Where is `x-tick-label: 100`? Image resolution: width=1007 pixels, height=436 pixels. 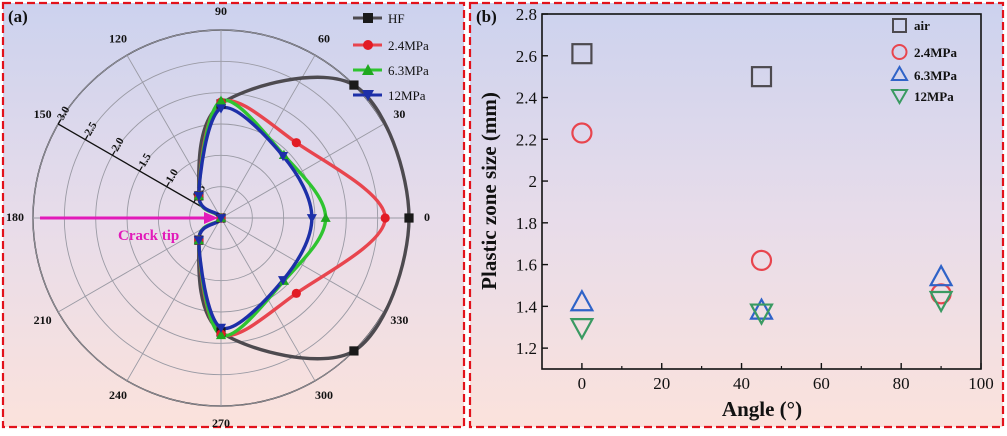 x-tick-label: 100 is located at coordinates (981, 383).